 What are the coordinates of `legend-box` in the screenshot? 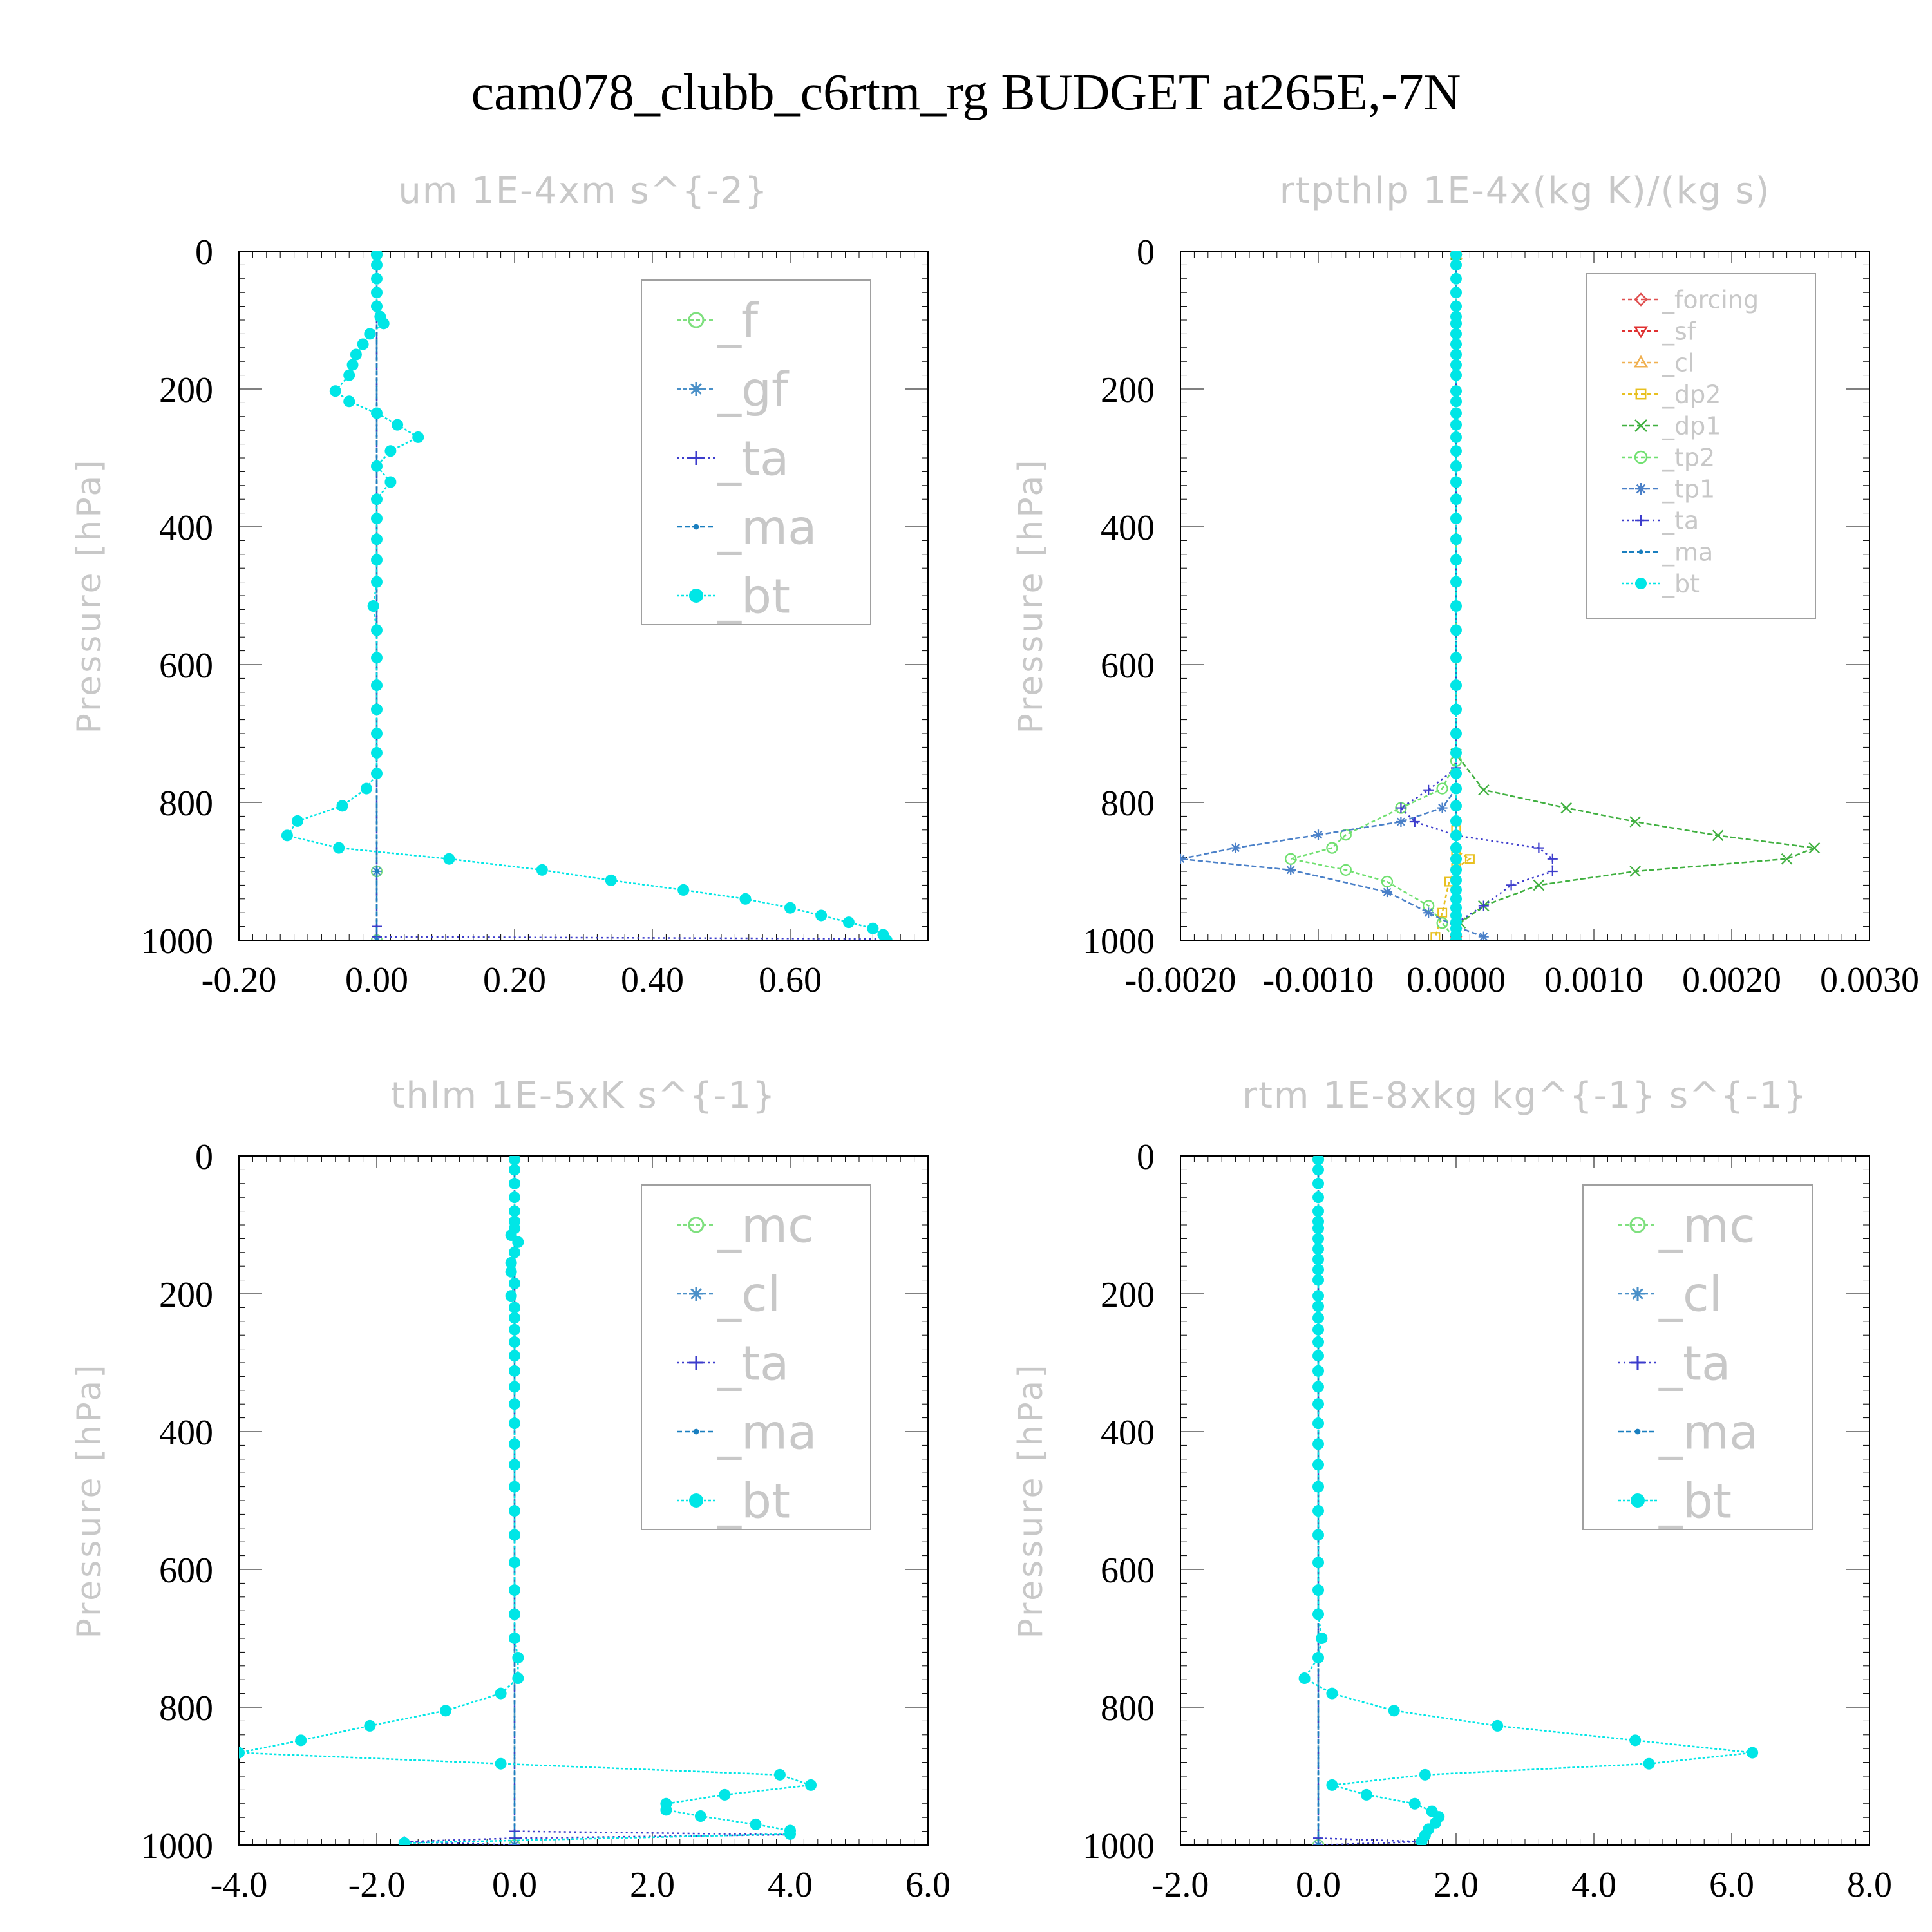 It's located at (1698, 1357).